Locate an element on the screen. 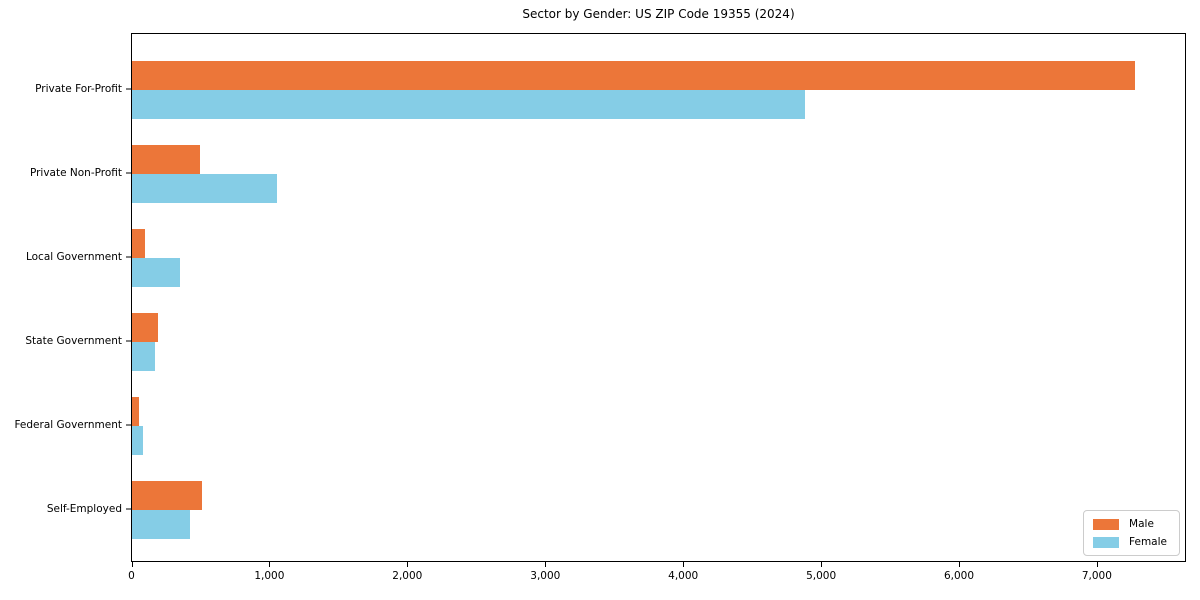 The height and width of the screenshot is (600, 1200). bar-female-local-government is located at coordinates (156, 272).